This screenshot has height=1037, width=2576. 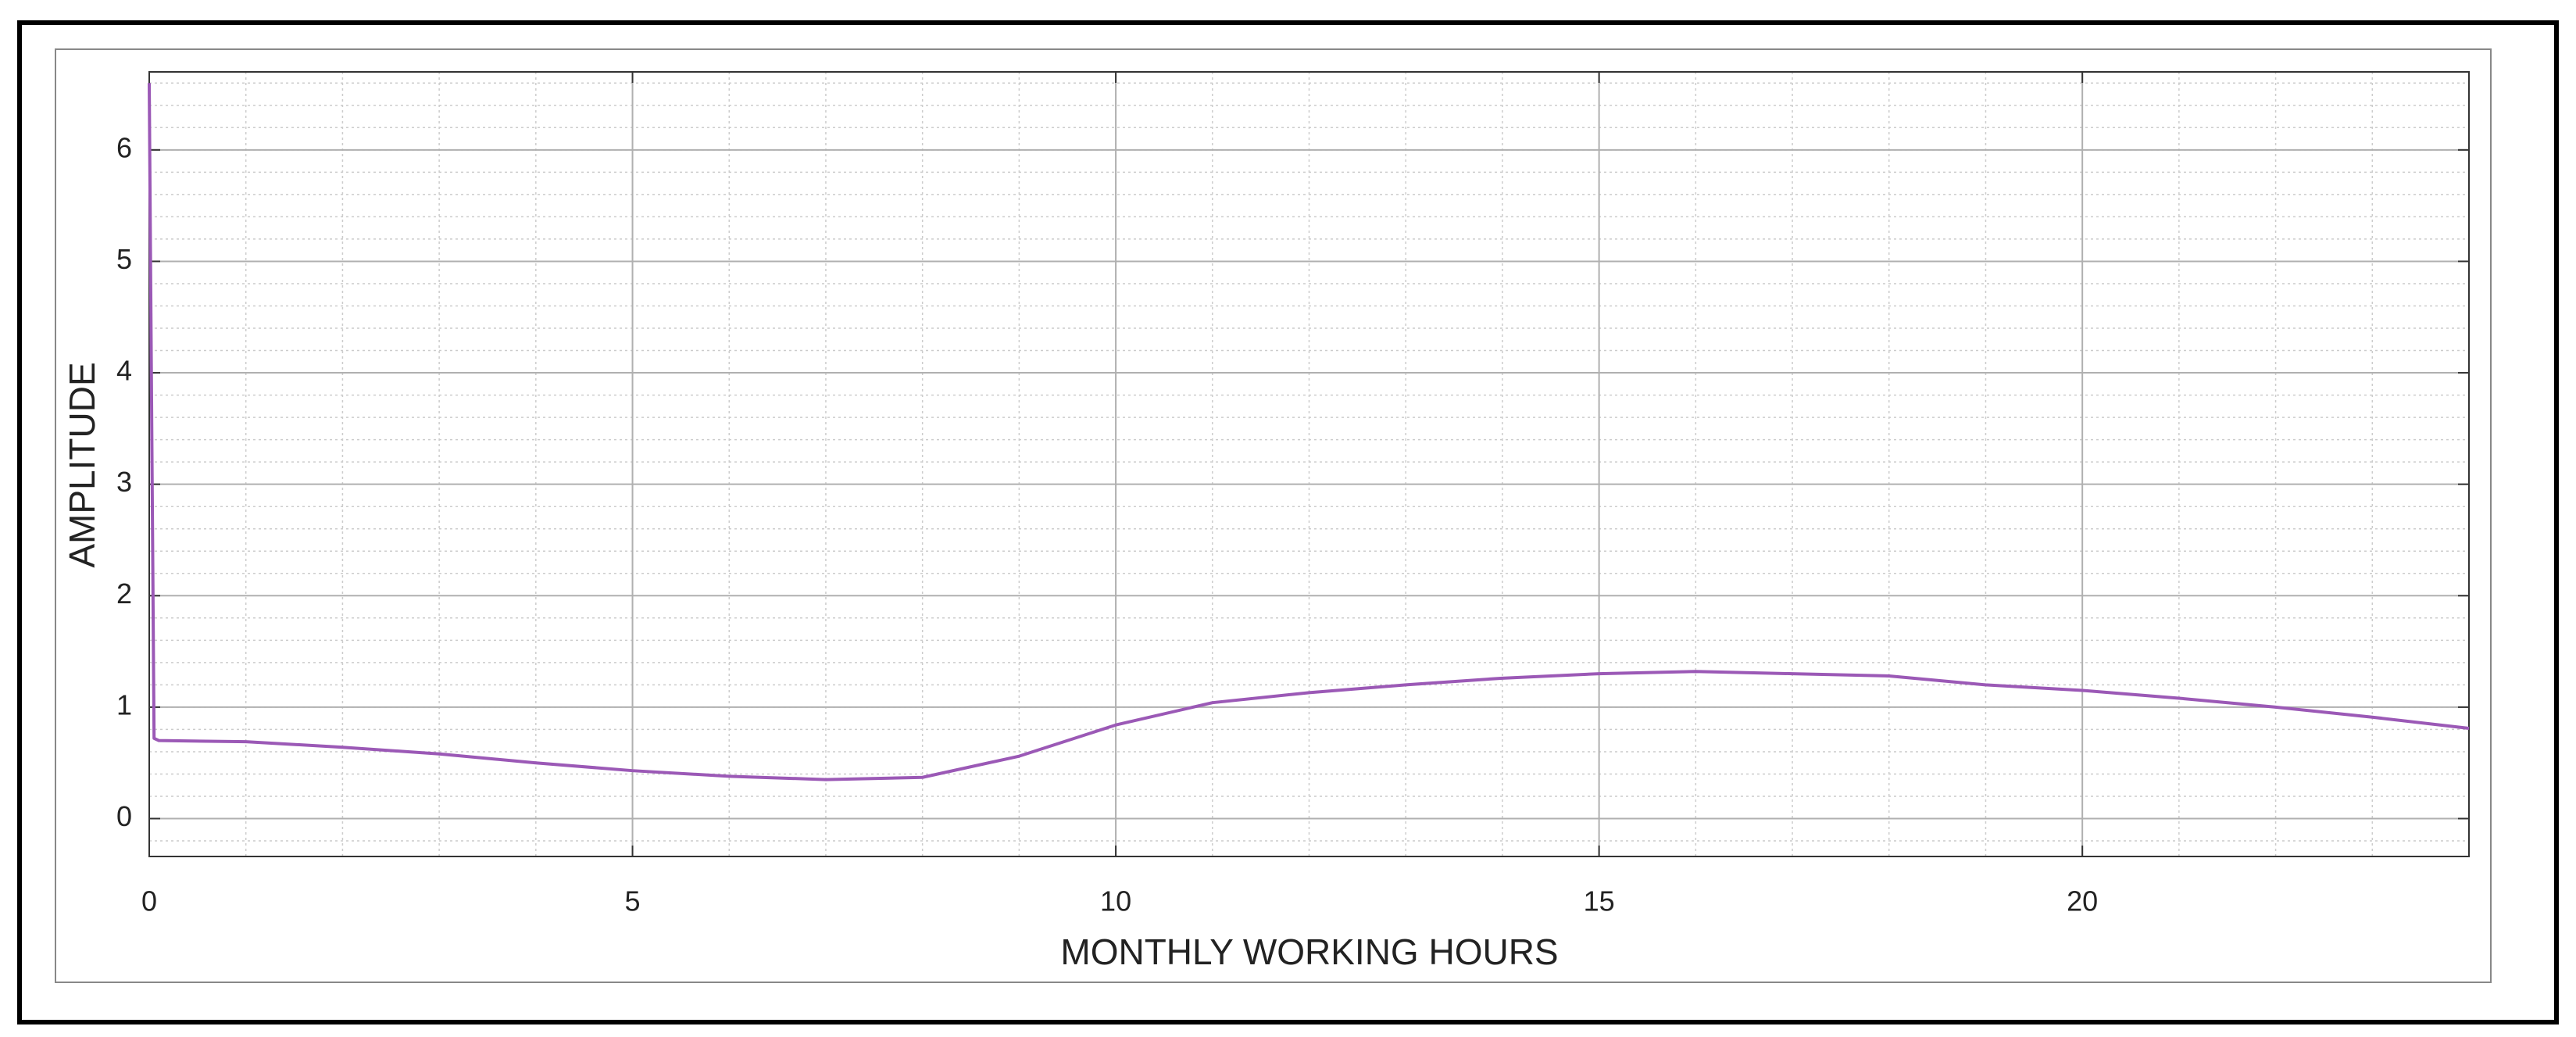 I want to click on x-tick-label: 20, so click(x=2083, y=901).